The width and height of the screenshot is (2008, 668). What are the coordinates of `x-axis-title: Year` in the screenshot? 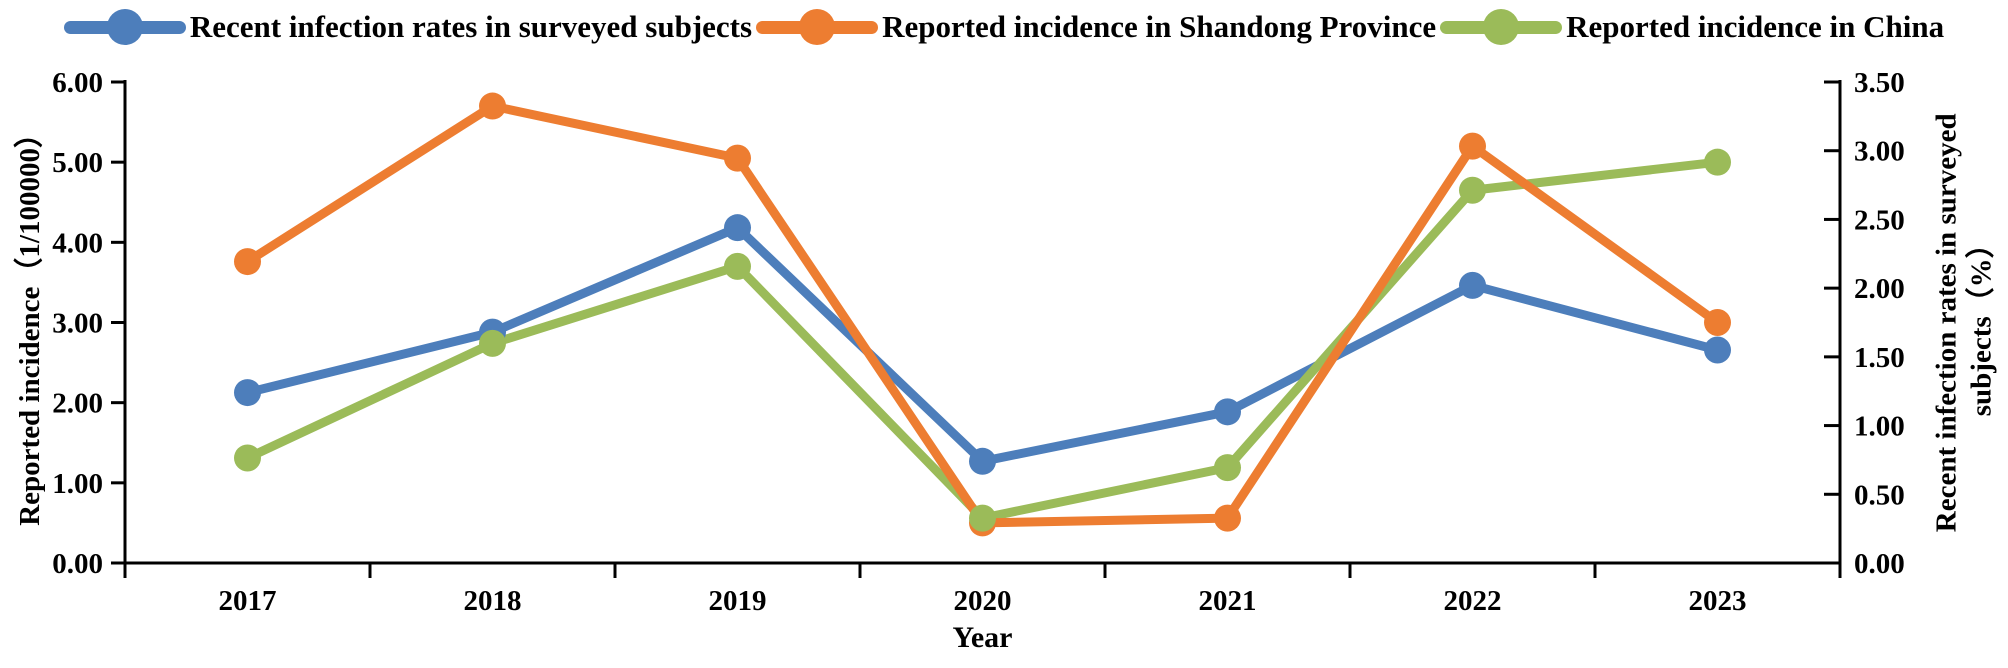 It's located at (982, 637).